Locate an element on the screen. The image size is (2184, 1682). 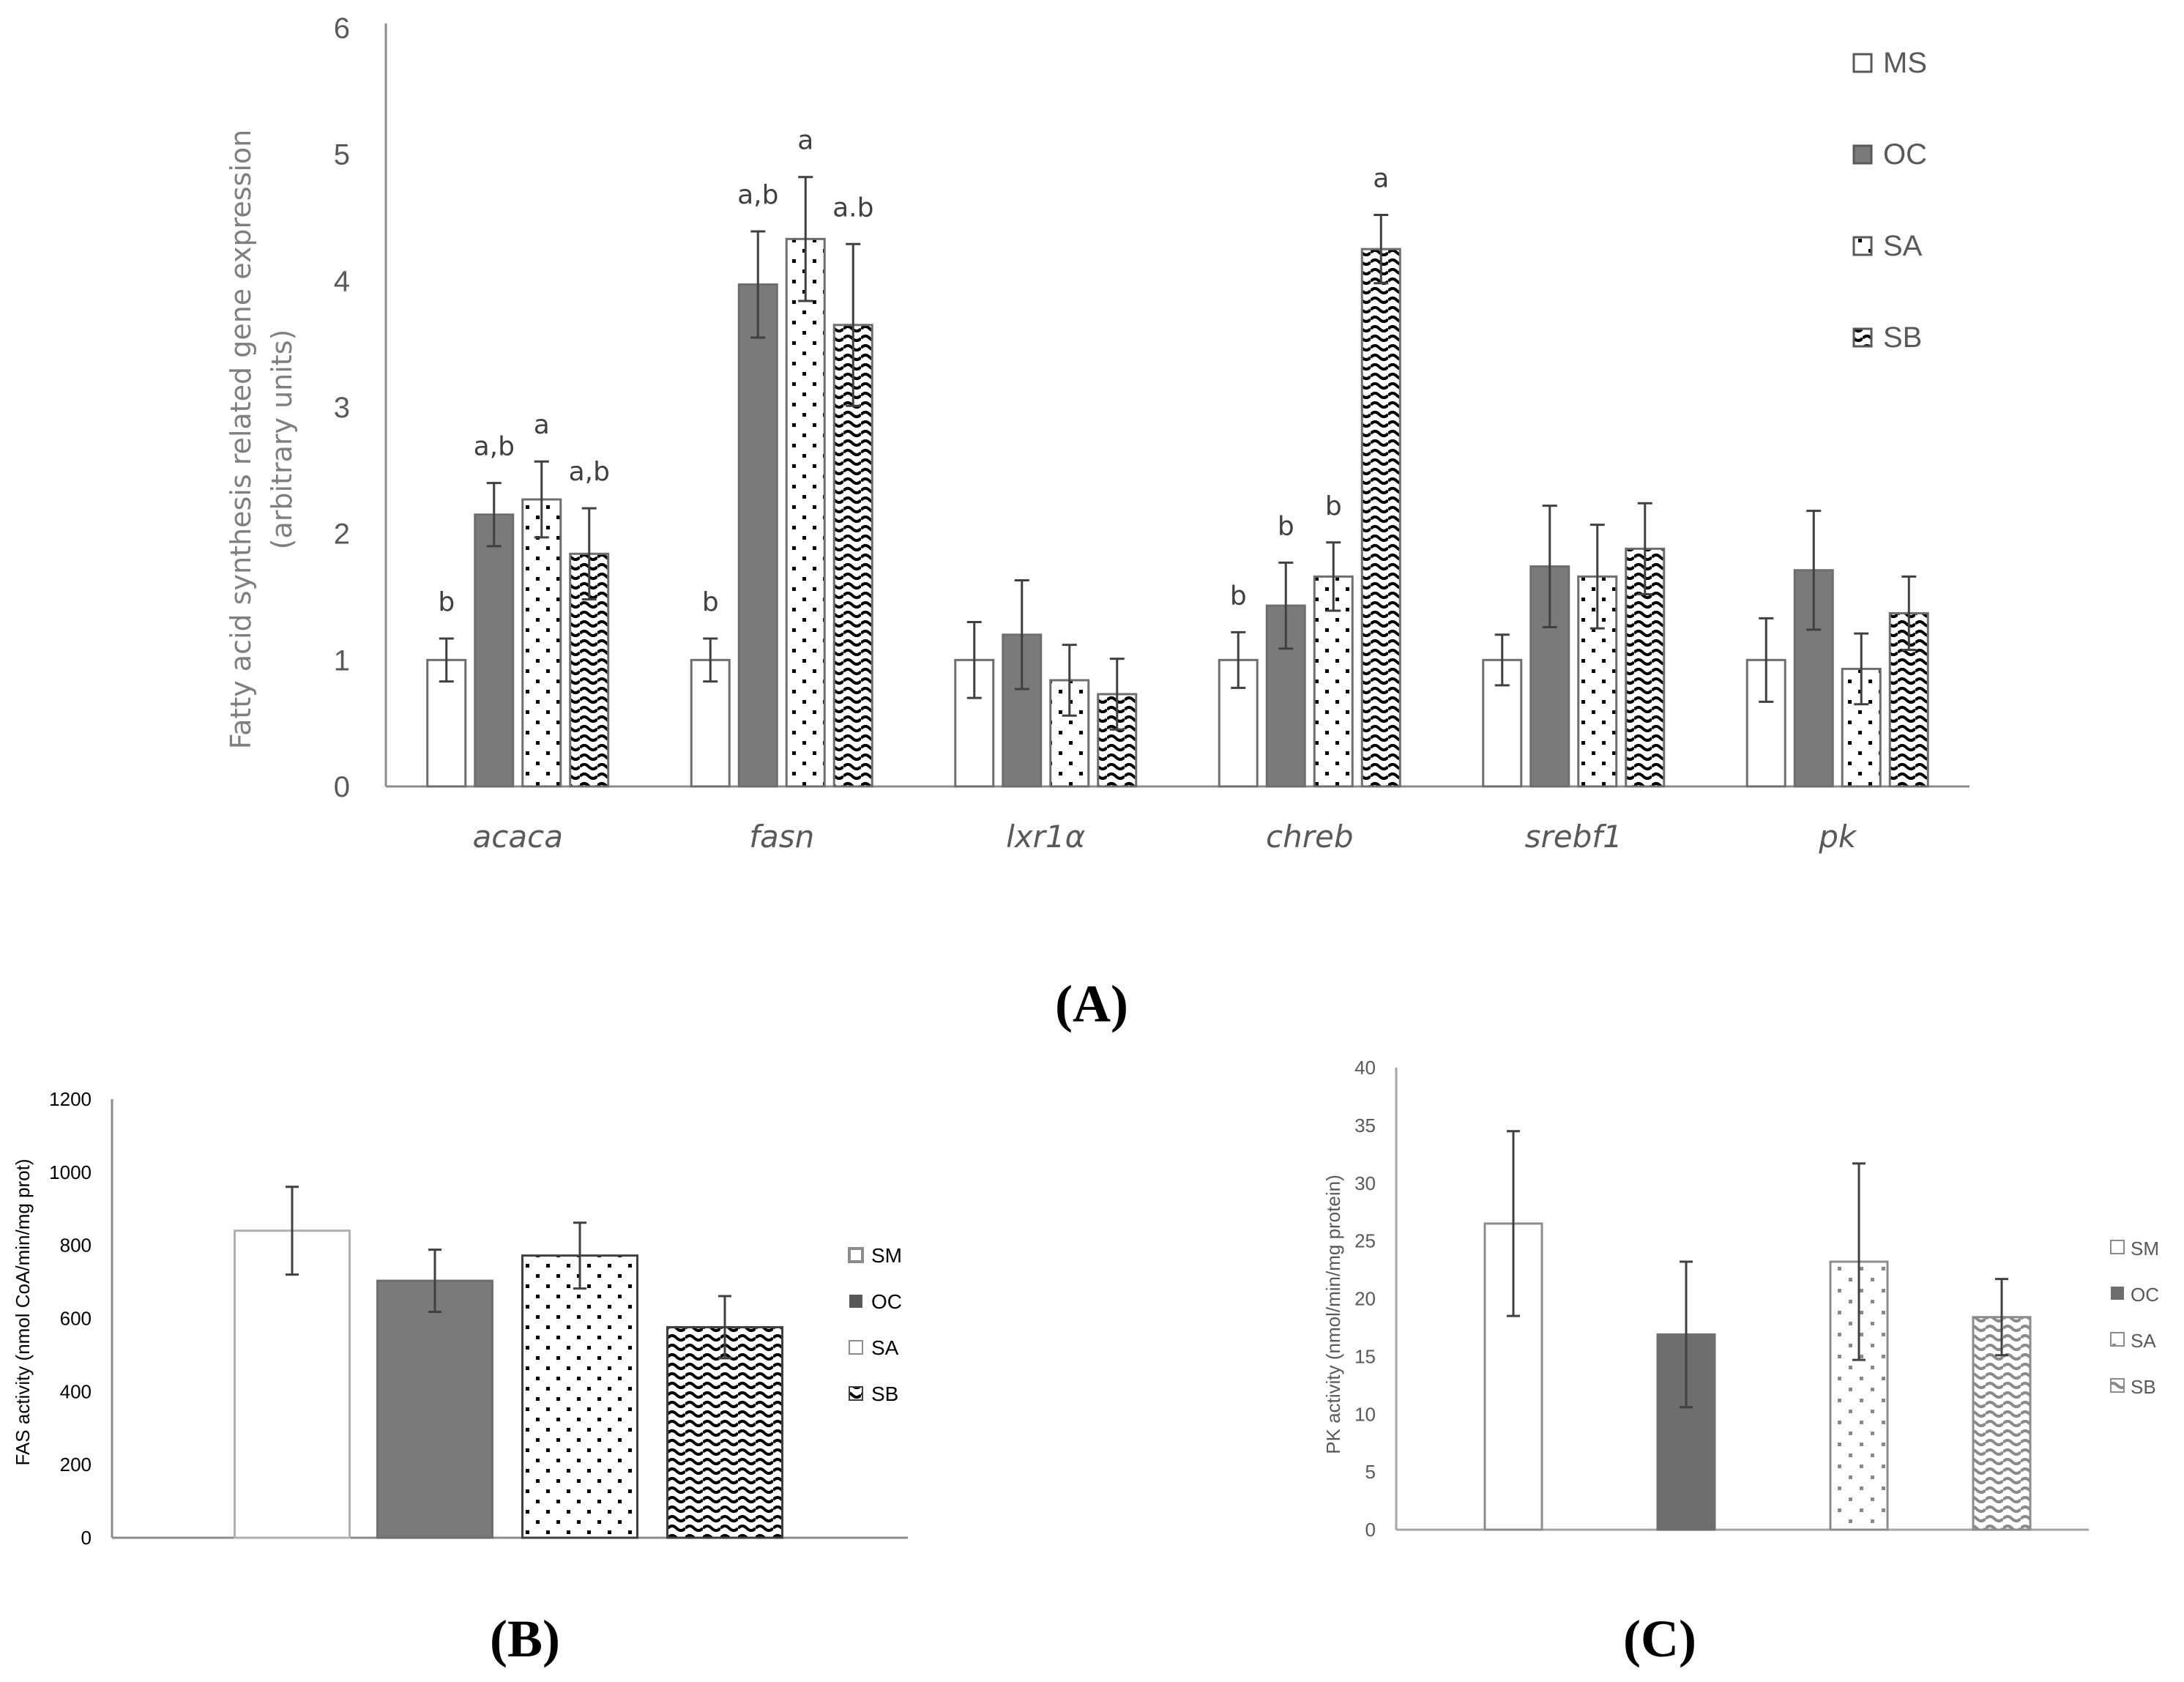
chartB-errorbar-sm is located at coordinates (292, 1231).